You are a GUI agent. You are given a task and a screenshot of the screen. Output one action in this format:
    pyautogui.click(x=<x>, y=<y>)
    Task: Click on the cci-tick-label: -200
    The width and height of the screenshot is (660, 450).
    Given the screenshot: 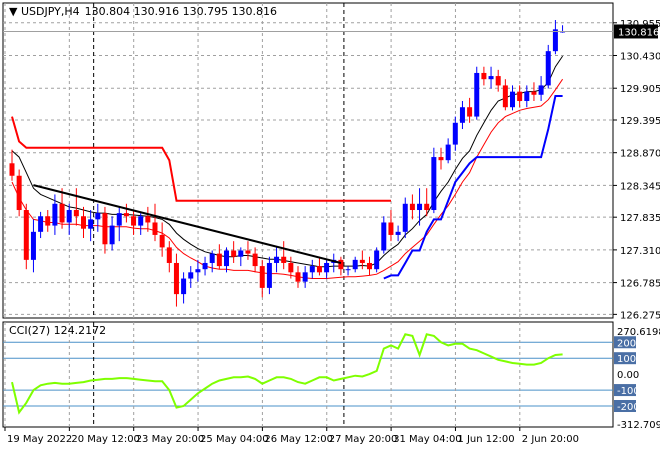 What is the action you would take?
    pyautogui.click(x=628, y=407)
    